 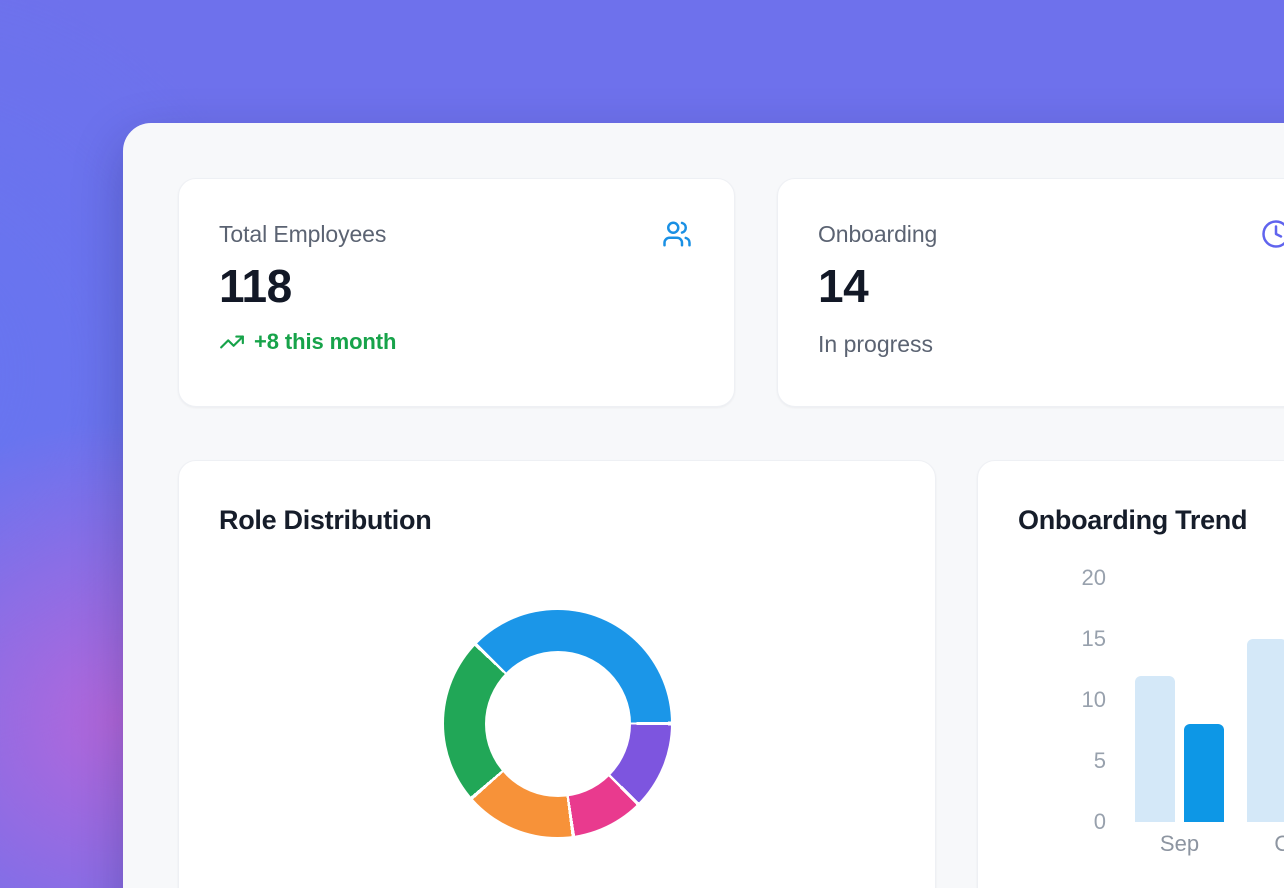 What do you see at coordinates (1265, 730) in the screenshot?
I see `bar-series-light-blue-oct` at bounding box center [1265, 730].